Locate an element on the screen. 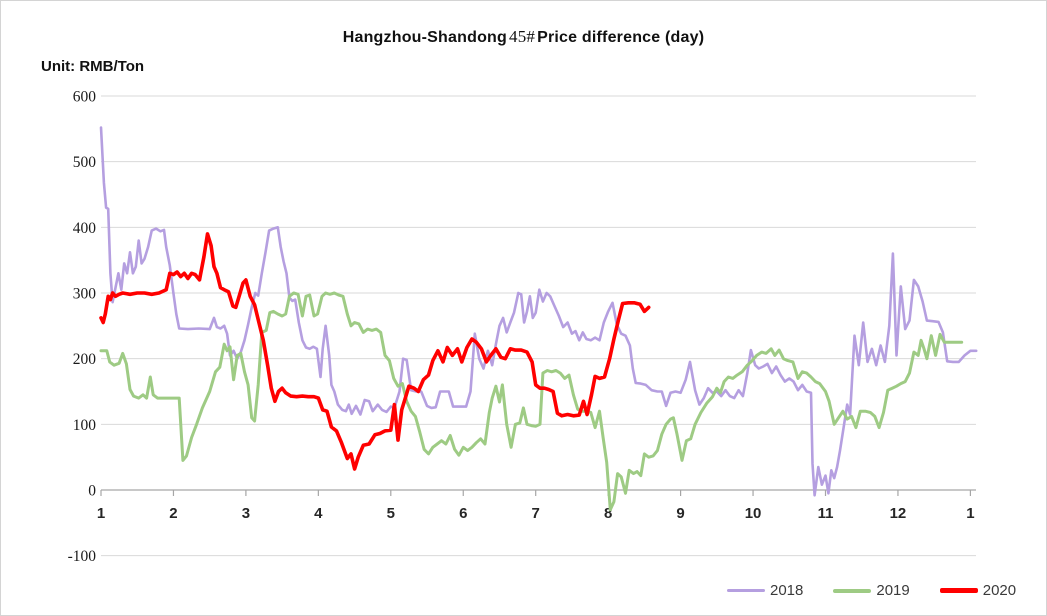 The height and width of the screenshot is (616, 1047). title-part-1: Hangzhou-Shandong is located at coordinates (424, 37).